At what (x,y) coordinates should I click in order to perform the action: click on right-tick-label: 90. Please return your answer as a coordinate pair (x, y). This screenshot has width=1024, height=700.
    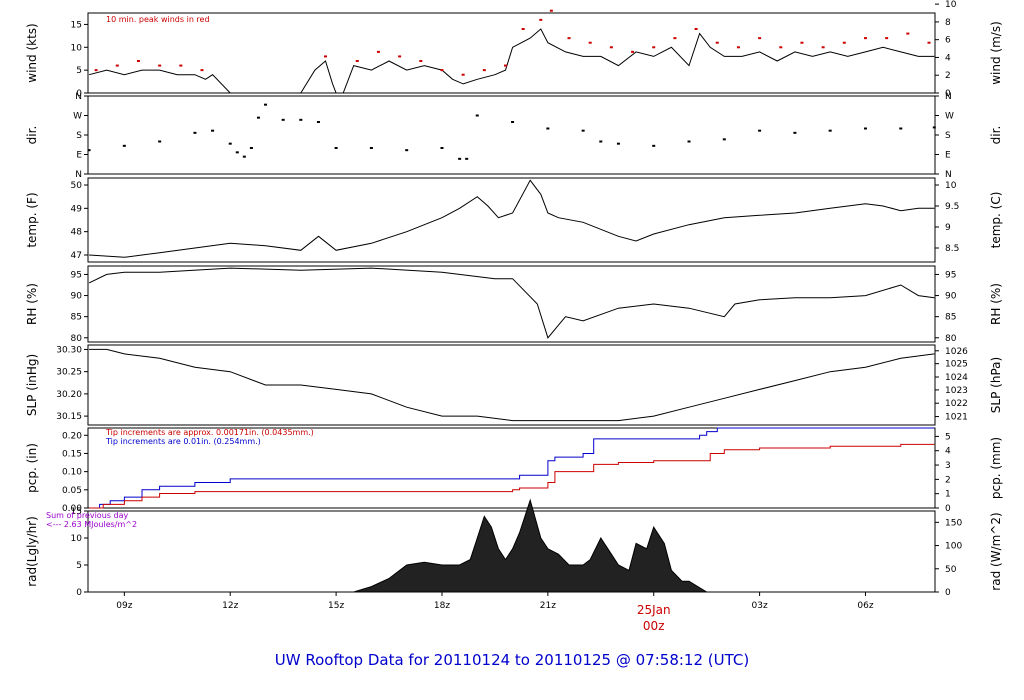
    Looking at the image, I should click on (951, 297).